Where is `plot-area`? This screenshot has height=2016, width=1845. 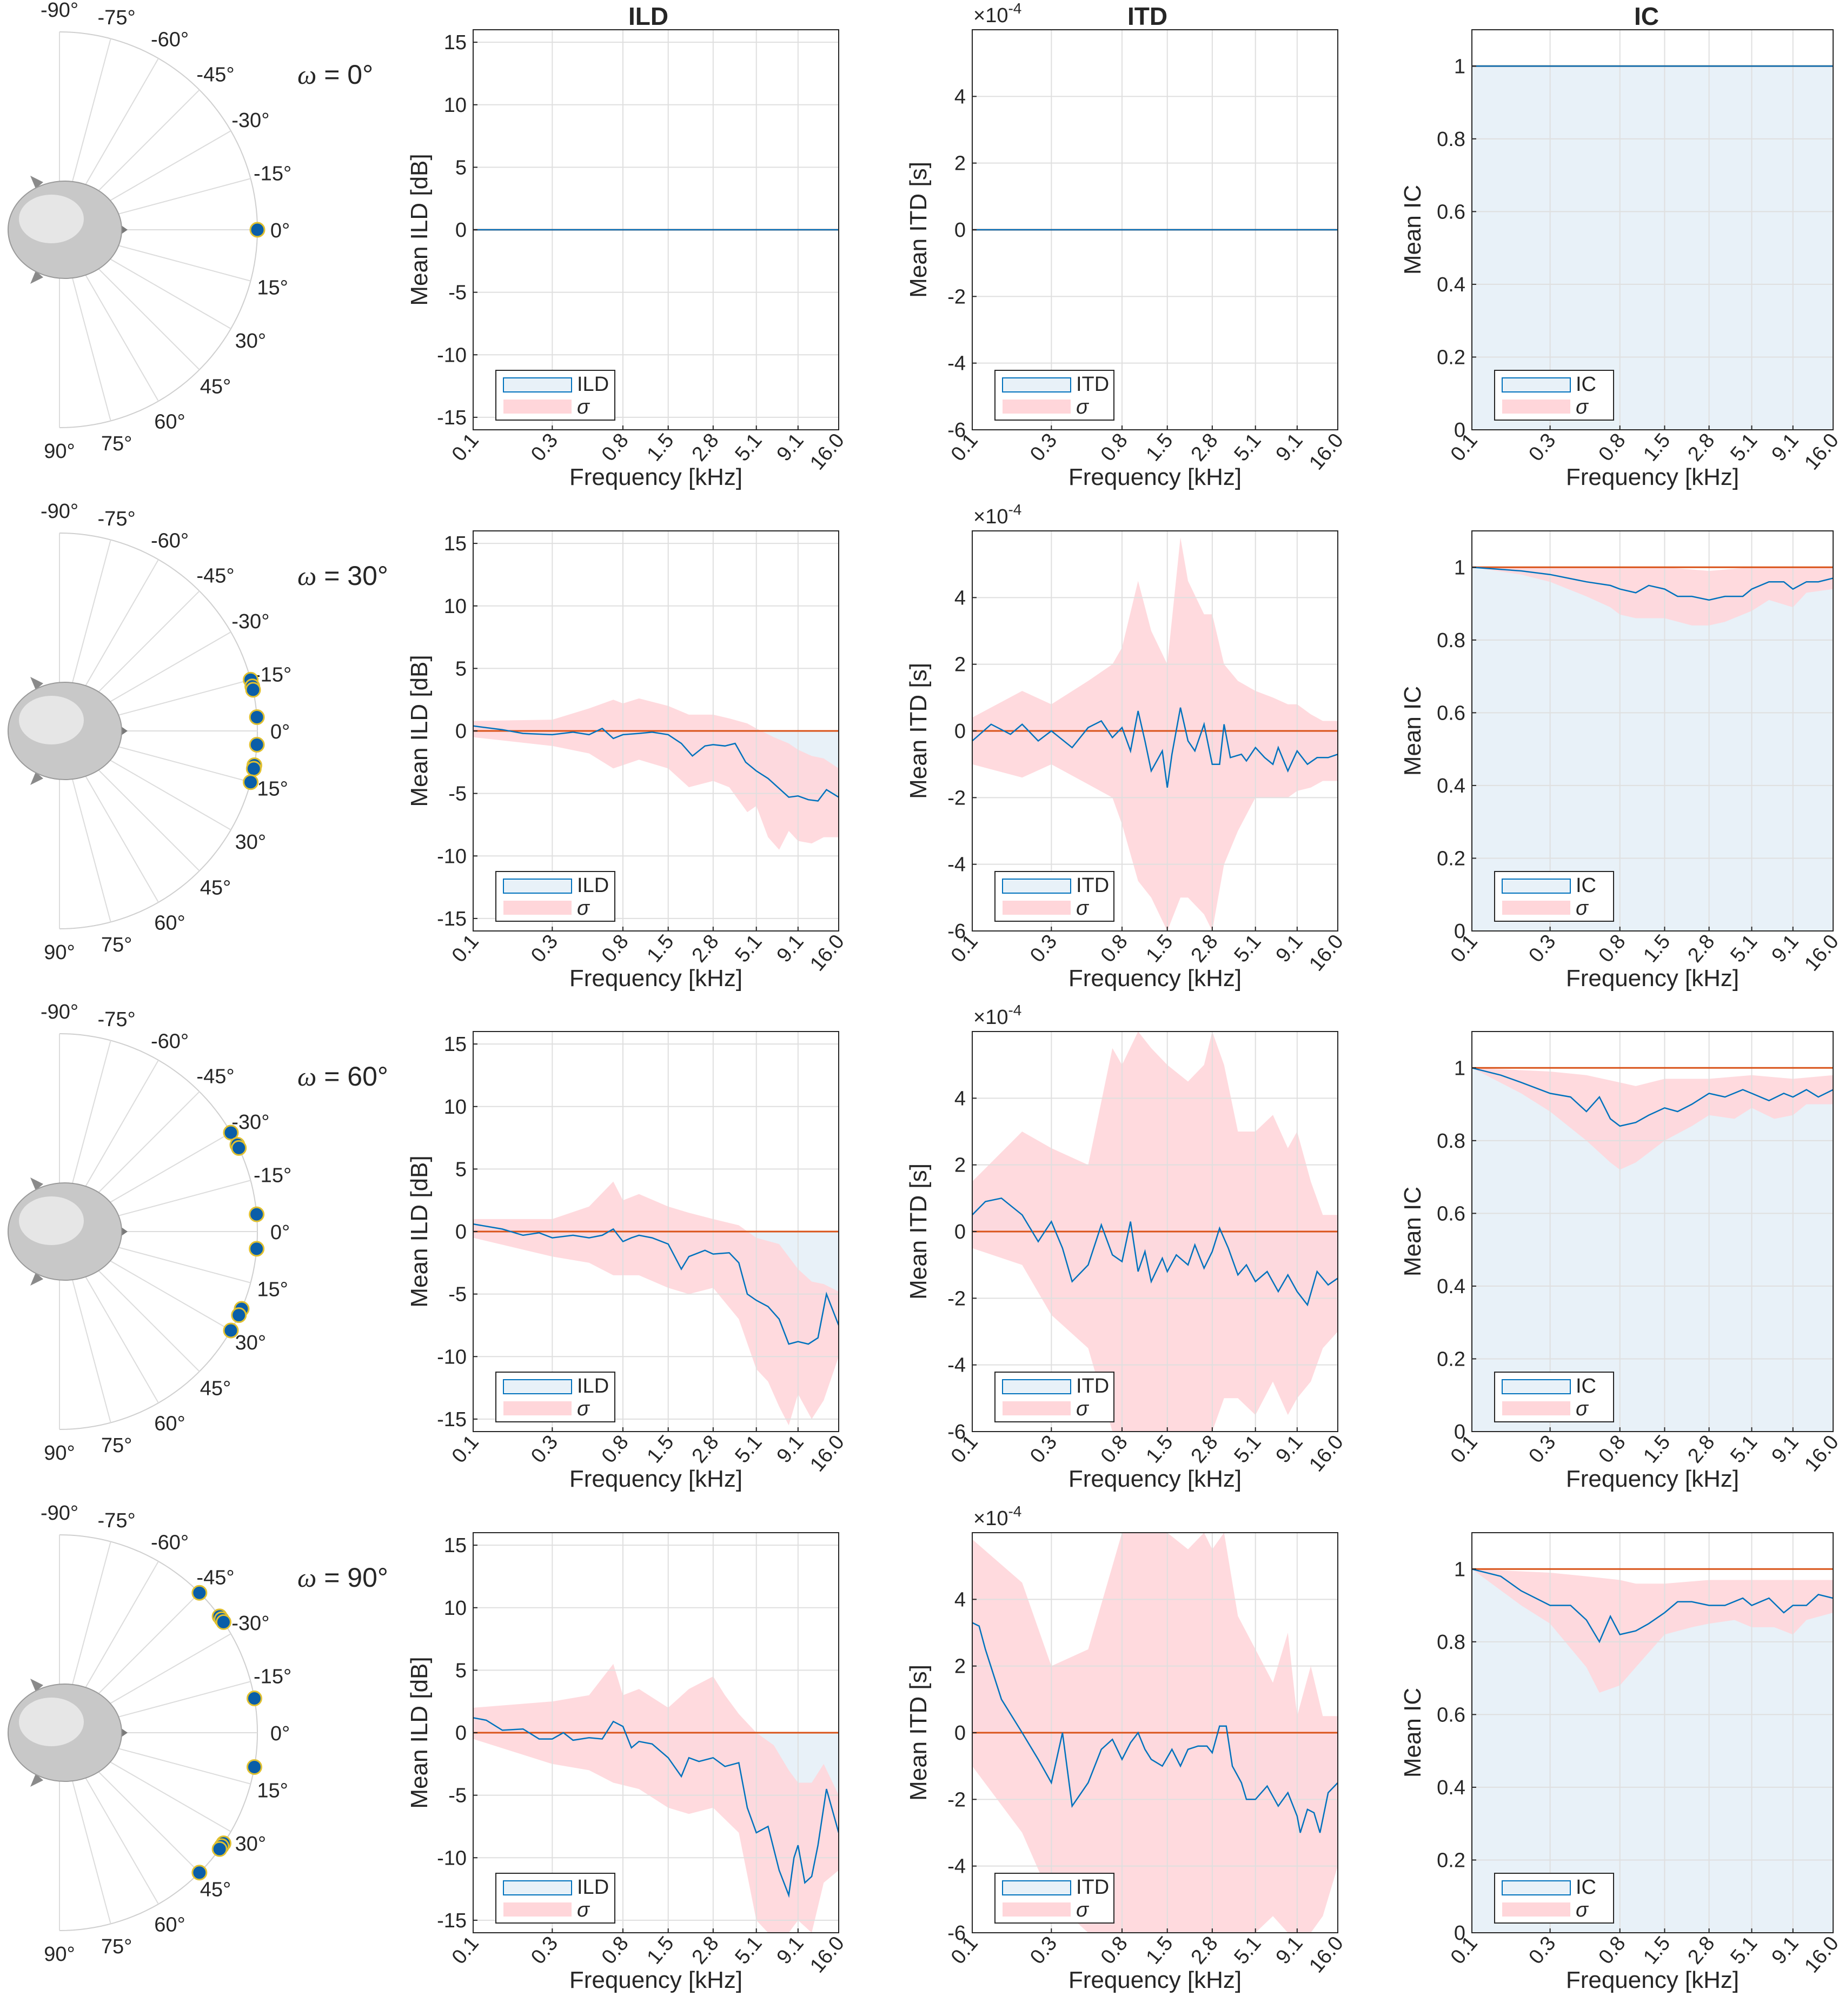 plot-area is located at coordinates (1155, 1232).